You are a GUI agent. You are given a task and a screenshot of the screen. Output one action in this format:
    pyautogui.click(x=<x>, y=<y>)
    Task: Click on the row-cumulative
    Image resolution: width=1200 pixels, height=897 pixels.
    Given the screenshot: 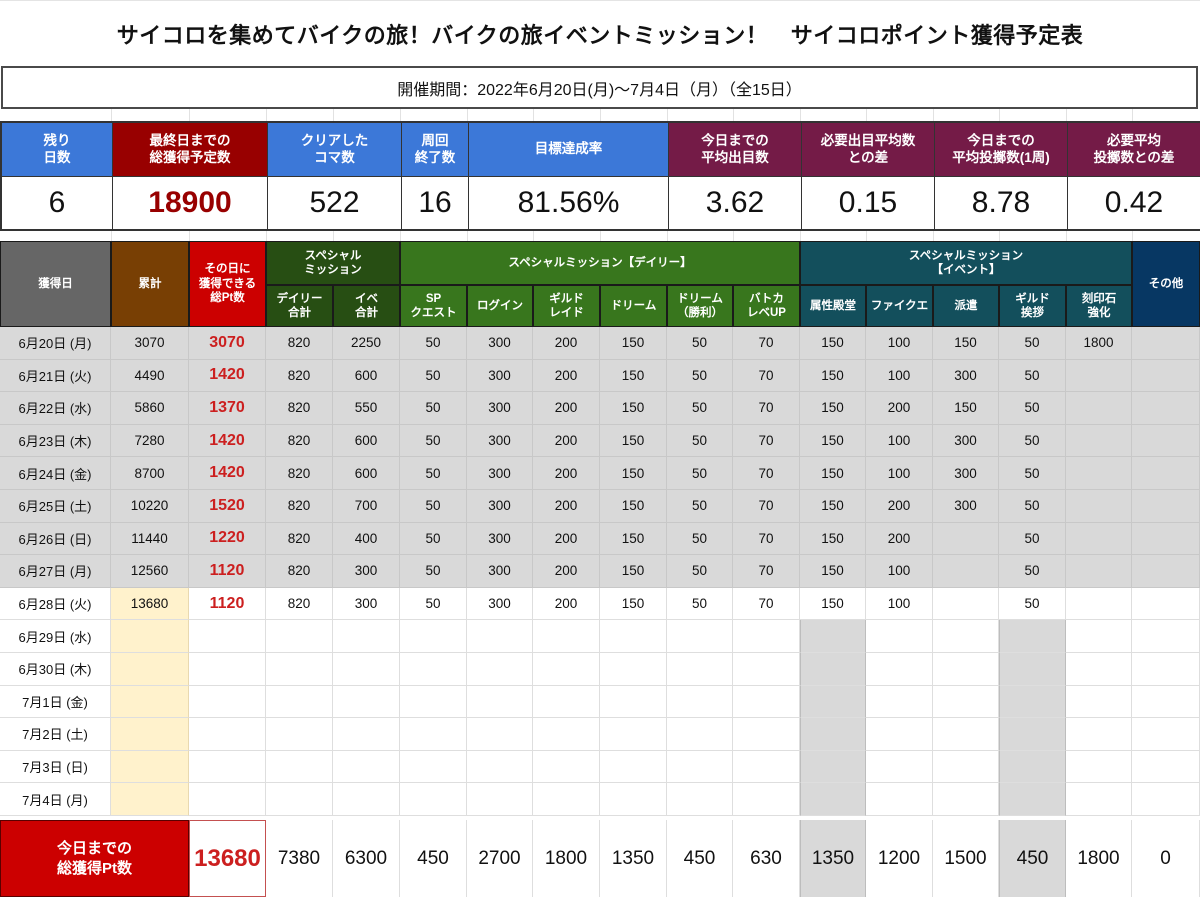 What is the action you would take?
    pyautogui.click(x=150, y=669)
    